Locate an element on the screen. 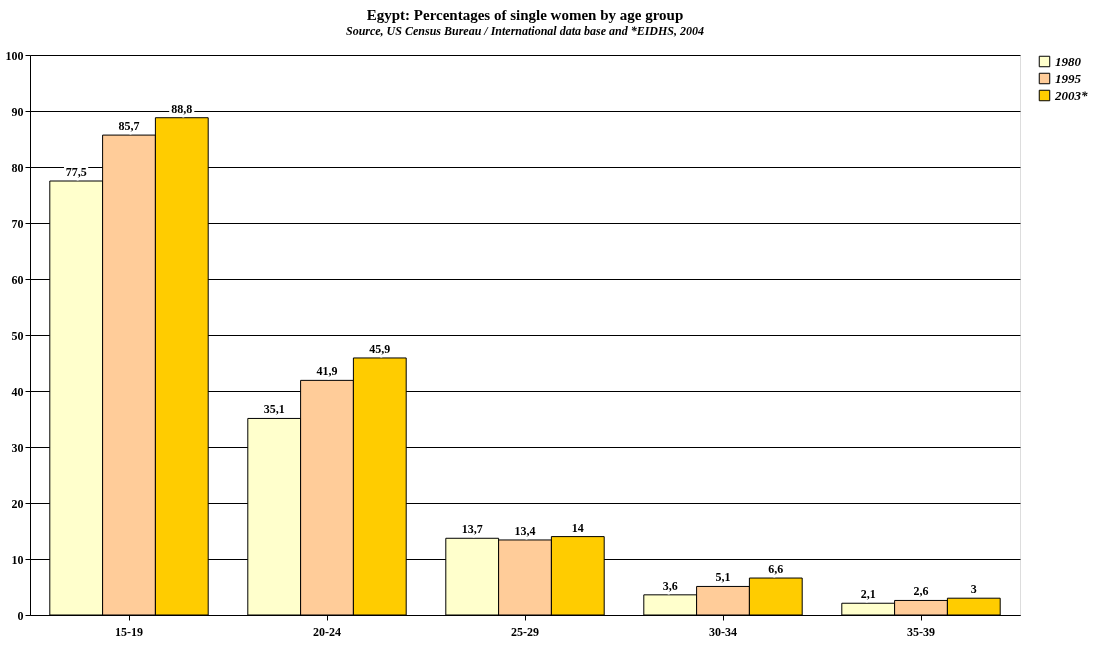 The image size is (1108, 662). y-tick-label: 70 is located at coordinates (17, 223).